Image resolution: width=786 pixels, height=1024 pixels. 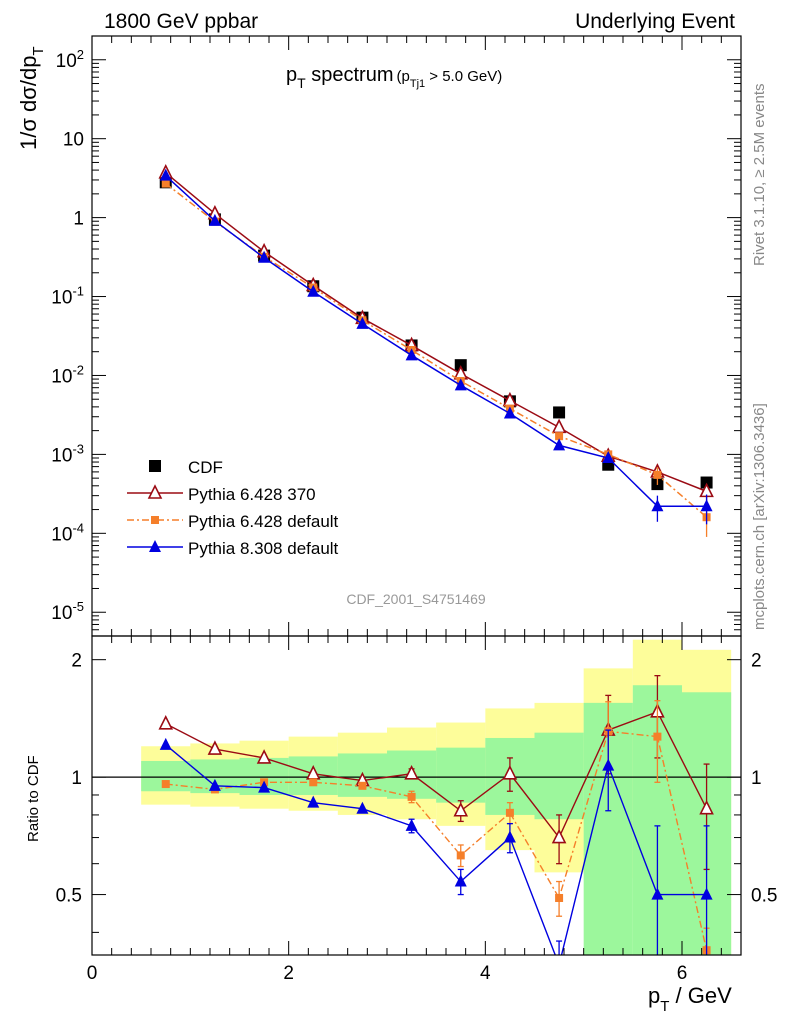 I want to click on y-tick-label: 10², so click(x=70, y=59).